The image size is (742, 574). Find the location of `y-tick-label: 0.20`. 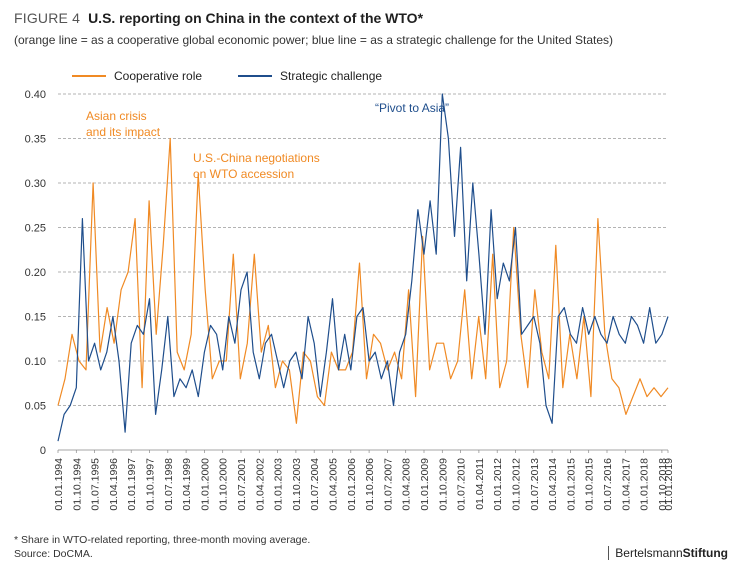

y-tick-label: 0.20 is located at coordinates (35, 273).